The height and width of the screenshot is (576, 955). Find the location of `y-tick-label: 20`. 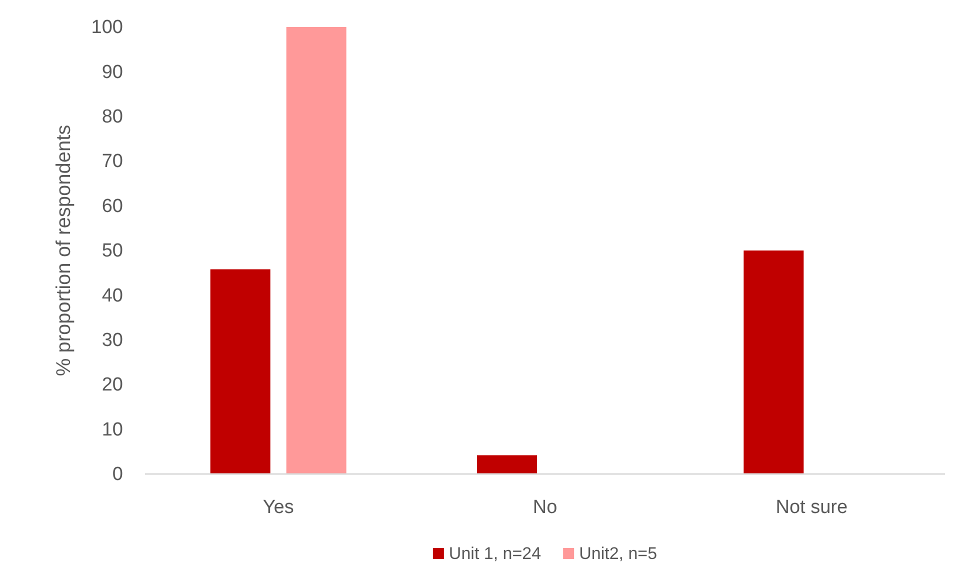

y-tick-label: 20 is located at coordinates (112, 385).